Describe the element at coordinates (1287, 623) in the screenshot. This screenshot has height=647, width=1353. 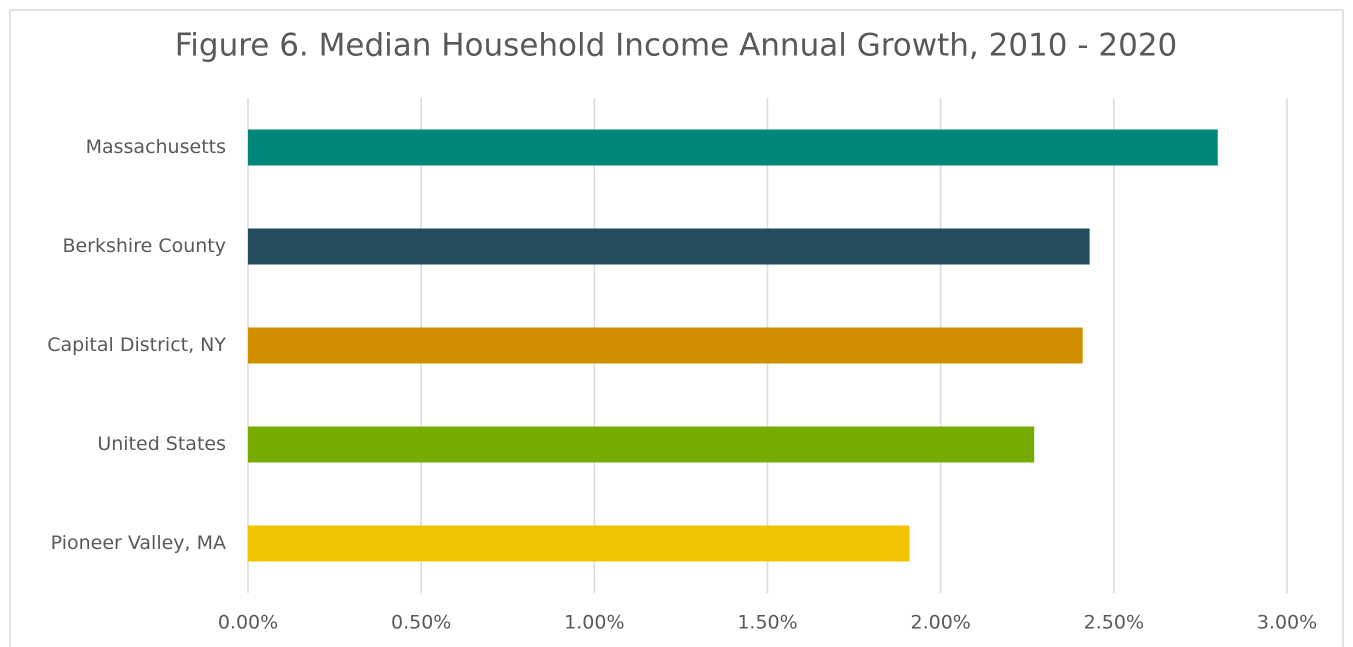
I see `x-tick-label: 3.00%` at that location.